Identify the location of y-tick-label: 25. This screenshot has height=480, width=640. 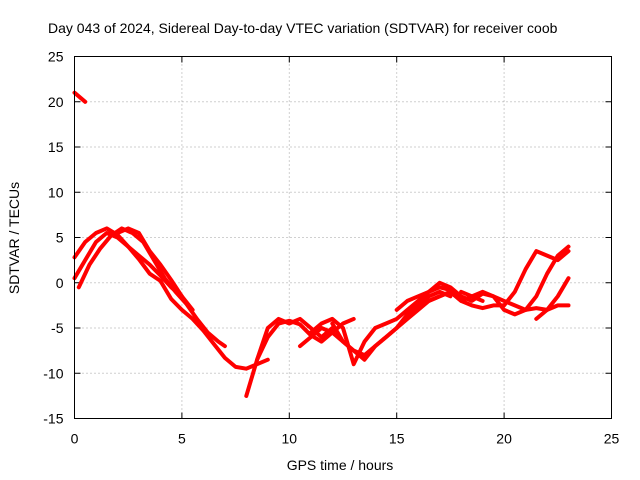
(56, 57).